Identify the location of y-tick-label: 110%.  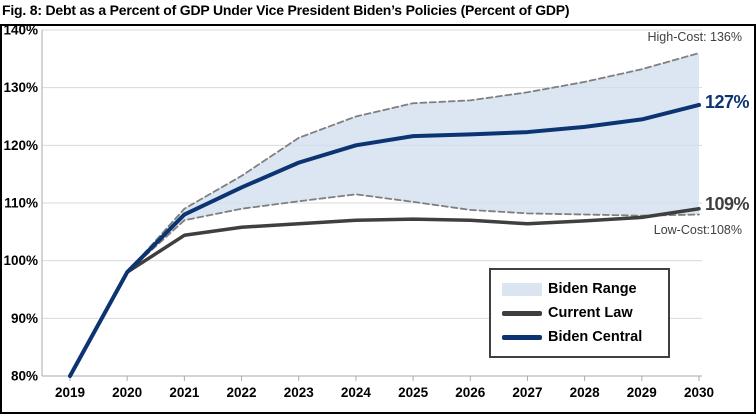
(21, 203).